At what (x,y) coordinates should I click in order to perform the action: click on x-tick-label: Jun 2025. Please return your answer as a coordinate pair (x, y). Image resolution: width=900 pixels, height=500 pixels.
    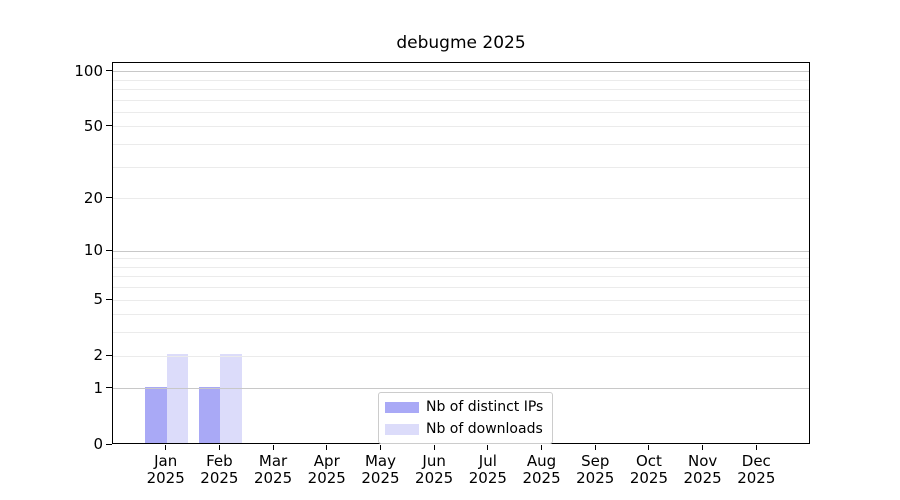
    Looking at the image, I should click on (434, 470).